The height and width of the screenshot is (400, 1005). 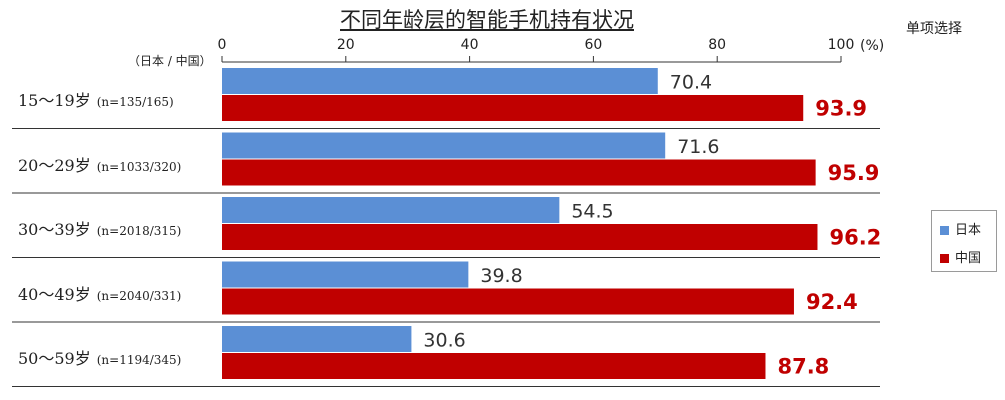 What do you see at coordinates (54, 294) in the screenshot?
I see `age-group-label: 40～49岁` at bounding box center [54, 294].